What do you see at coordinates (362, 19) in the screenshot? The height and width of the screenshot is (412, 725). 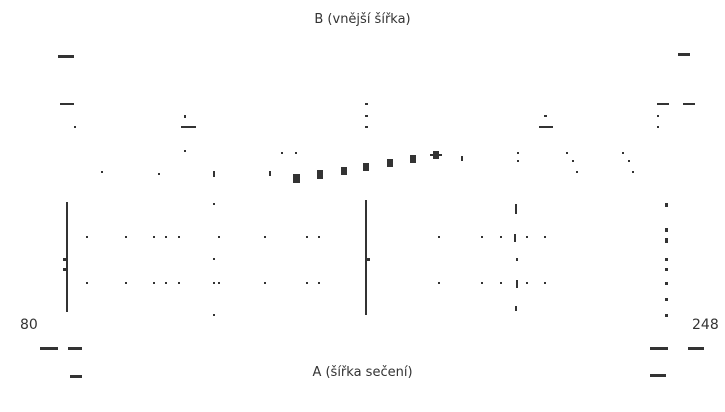 I see `top-axis-label: B (vnější šířka)` at bounding box center [362, 19].